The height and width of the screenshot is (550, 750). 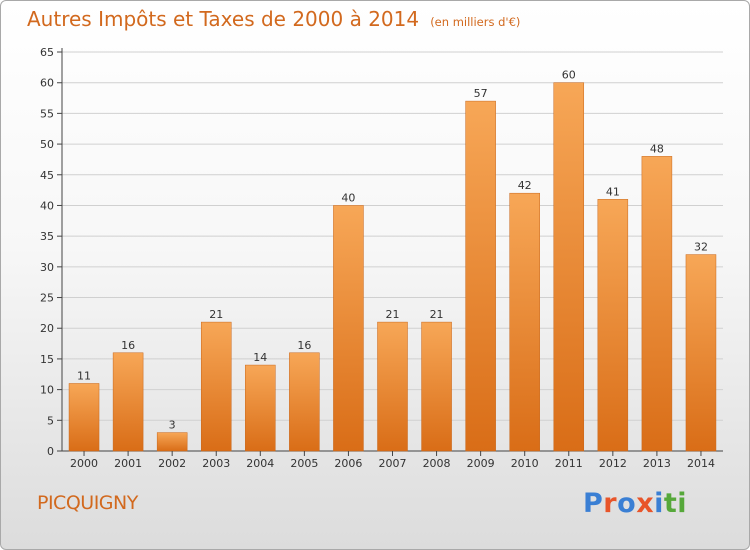 What do you see at coordinates (657, 148) in the screenshot?
I see `bar-value-label: 48` at bounding box center [657, 148].